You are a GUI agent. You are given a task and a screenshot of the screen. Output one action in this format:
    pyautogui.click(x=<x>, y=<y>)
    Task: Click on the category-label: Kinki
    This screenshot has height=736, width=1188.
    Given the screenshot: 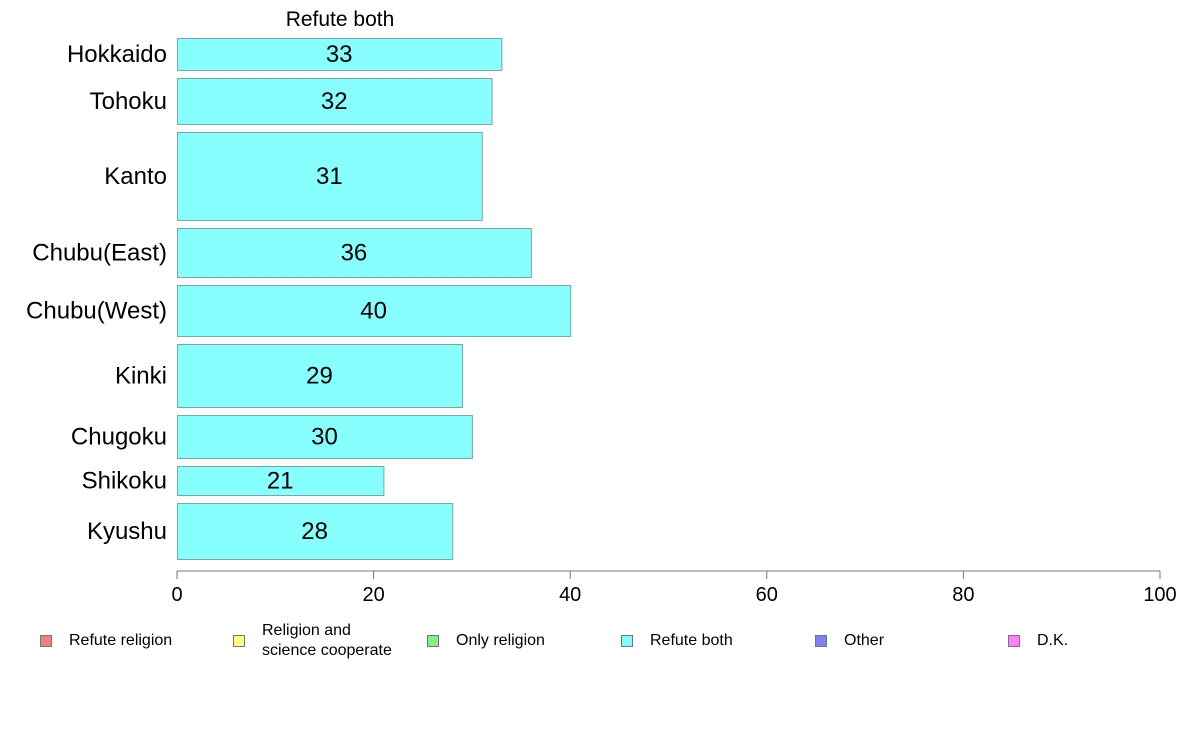 What is the action you would take?
    pyautogui.click(x=141, y=376)
    